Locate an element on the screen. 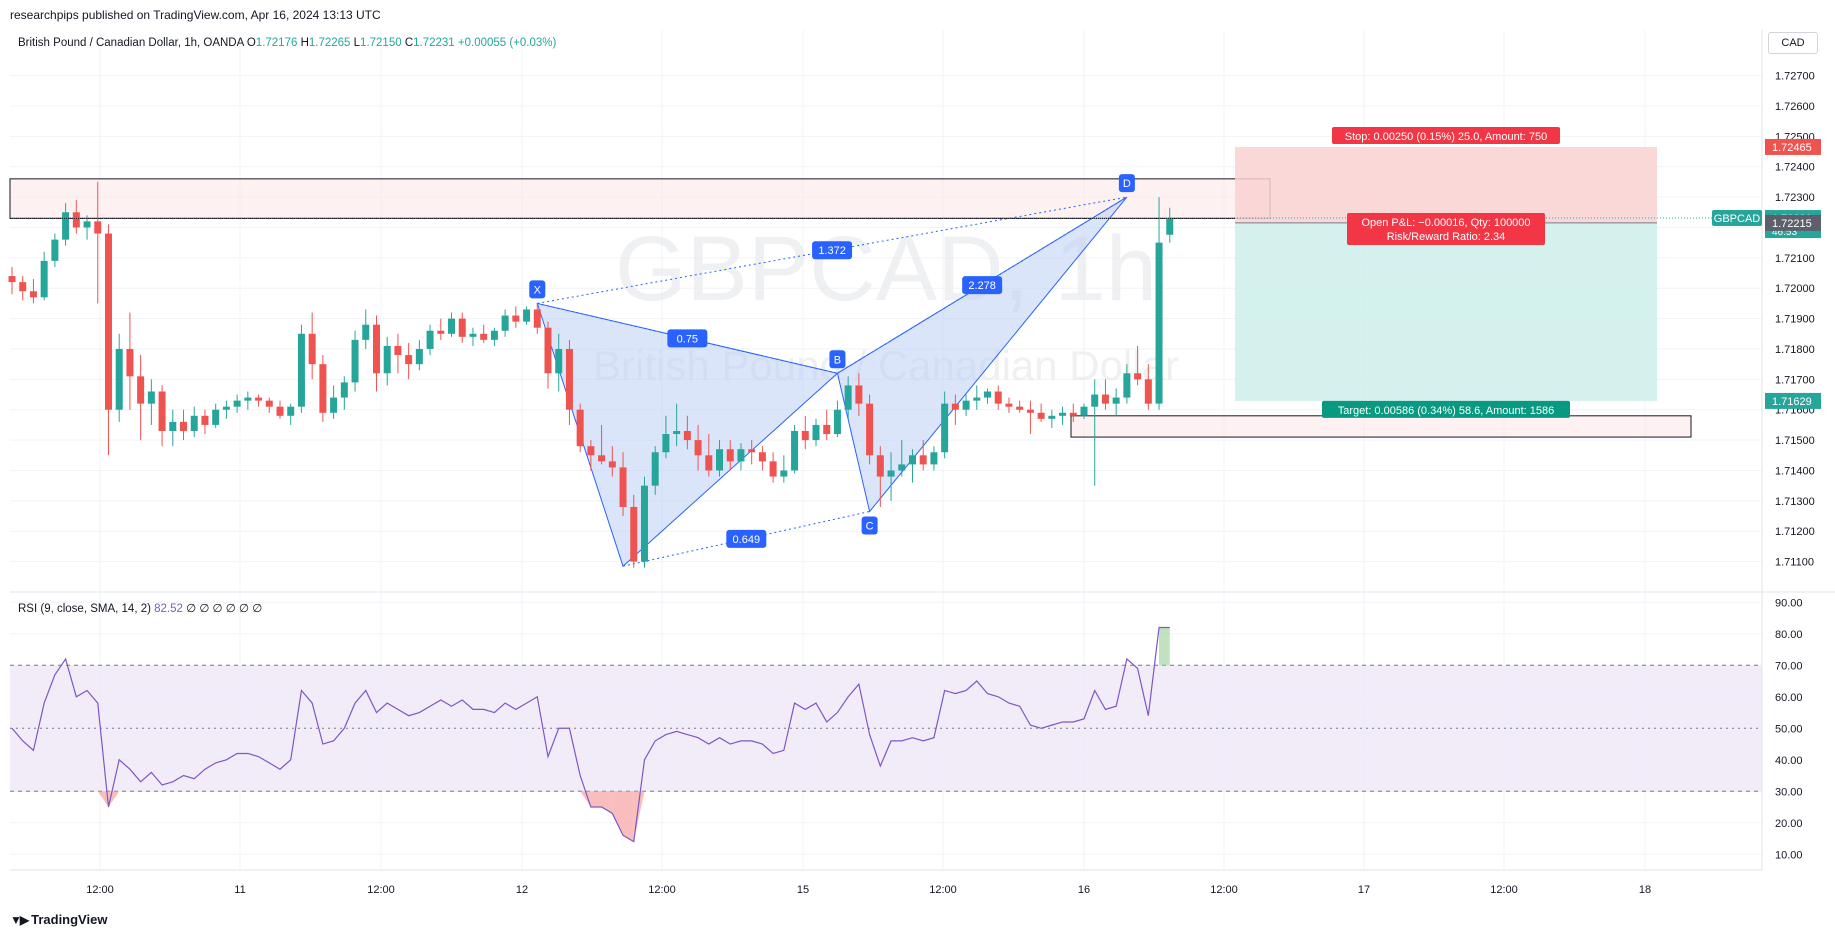  rsi-tick-label: 80.00 is located at coordinates (1789, 635).